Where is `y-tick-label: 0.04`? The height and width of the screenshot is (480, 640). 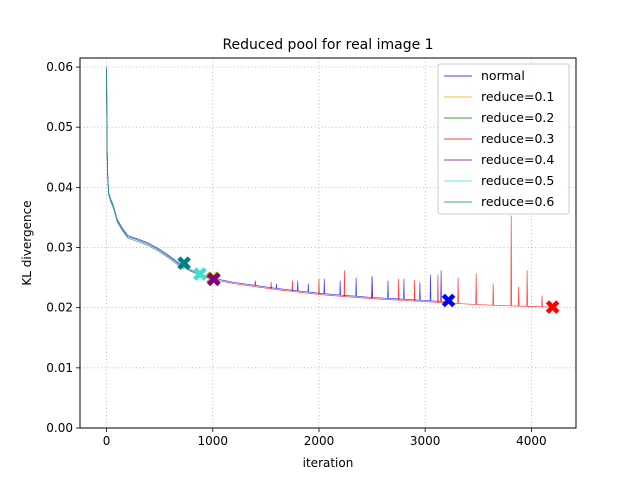
y-tick-label: 0.04 is located at coordinates (59, 187).